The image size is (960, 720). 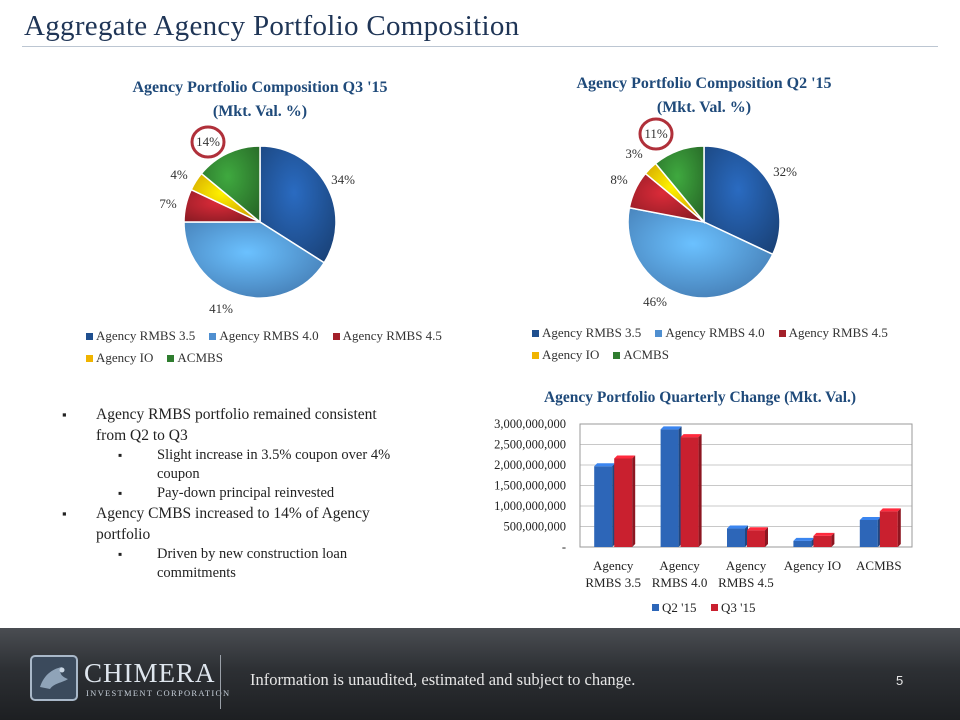 What do you see at coordinates (530, 486) in the screenshot?
I see `y-tick-label: 1,500,000,000` at bounding box center [530, 486].